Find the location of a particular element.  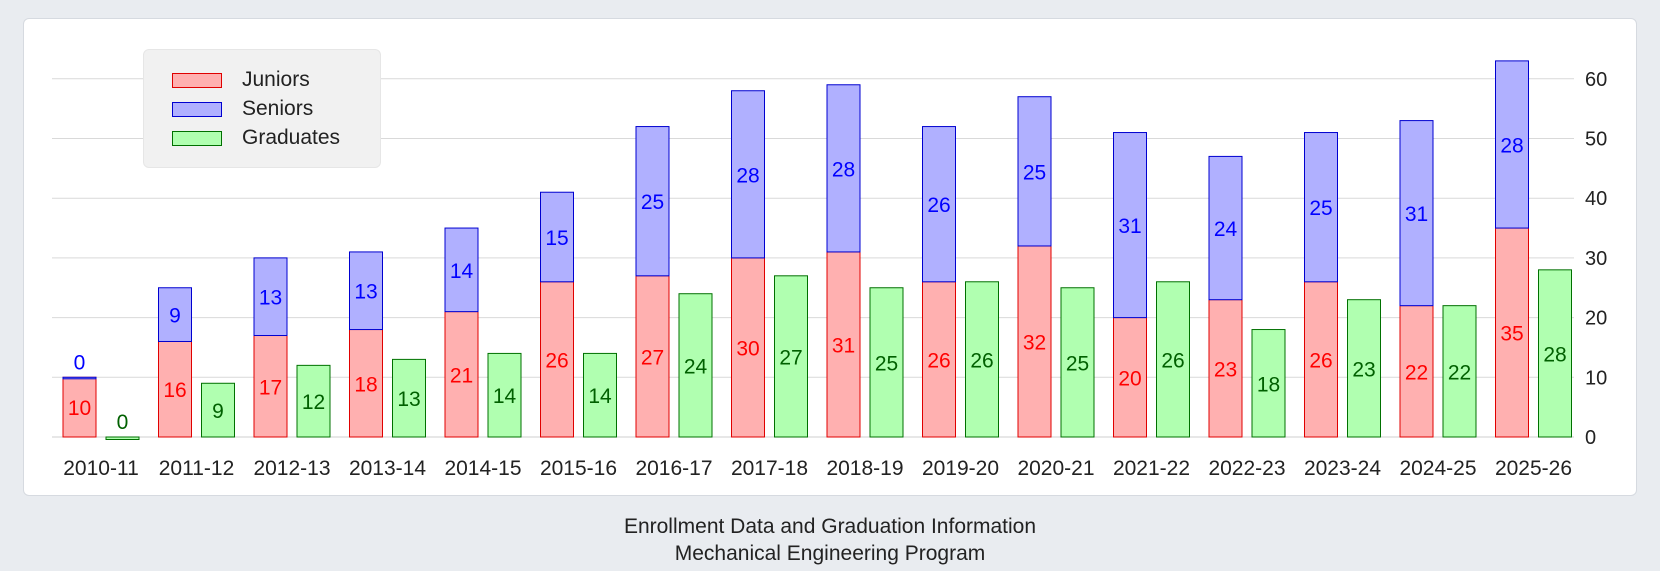

x-tick-label: 2017-18 is located at coordinates (769, 468).